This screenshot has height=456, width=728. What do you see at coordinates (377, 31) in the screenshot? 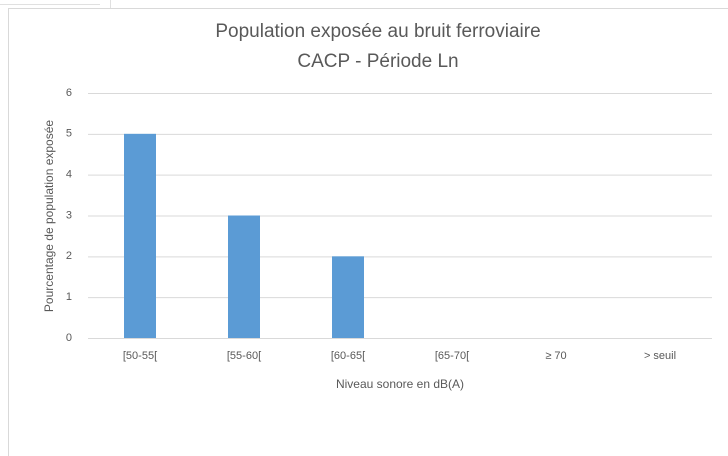
I see `chart-title: Population exposée au bruit ferroviaire` at bounding box center [377, 31].